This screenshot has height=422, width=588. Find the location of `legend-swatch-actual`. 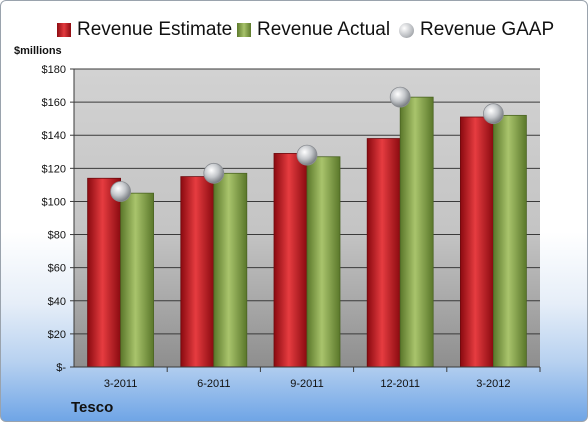

legend-swatch-actual is located at coordinates (244, 30).